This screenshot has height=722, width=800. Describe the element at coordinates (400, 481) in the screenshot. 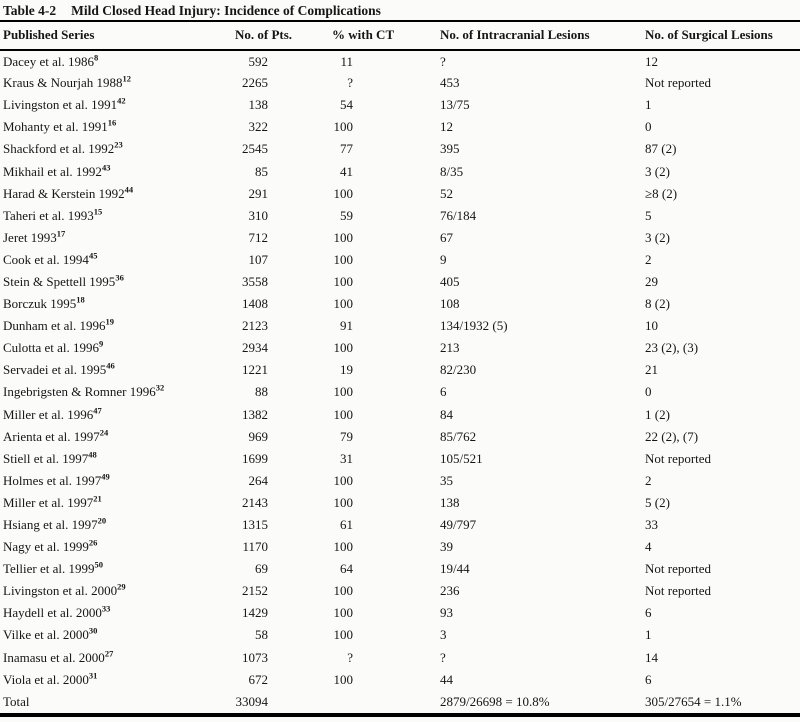

I see `table-row: Holmes et al. 199749 264 100 35 2` at that location.